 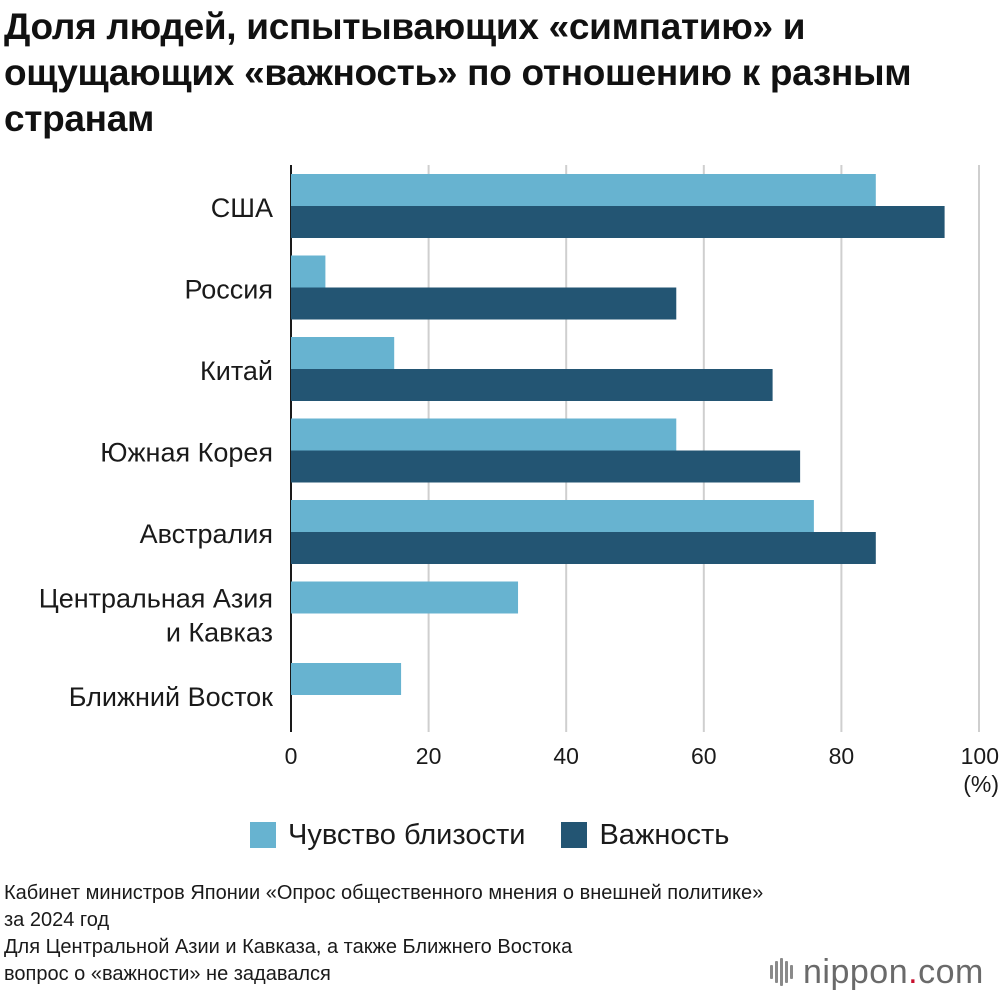 I want to click on legend-label-importance: Важность, so click(x=664, y=834).